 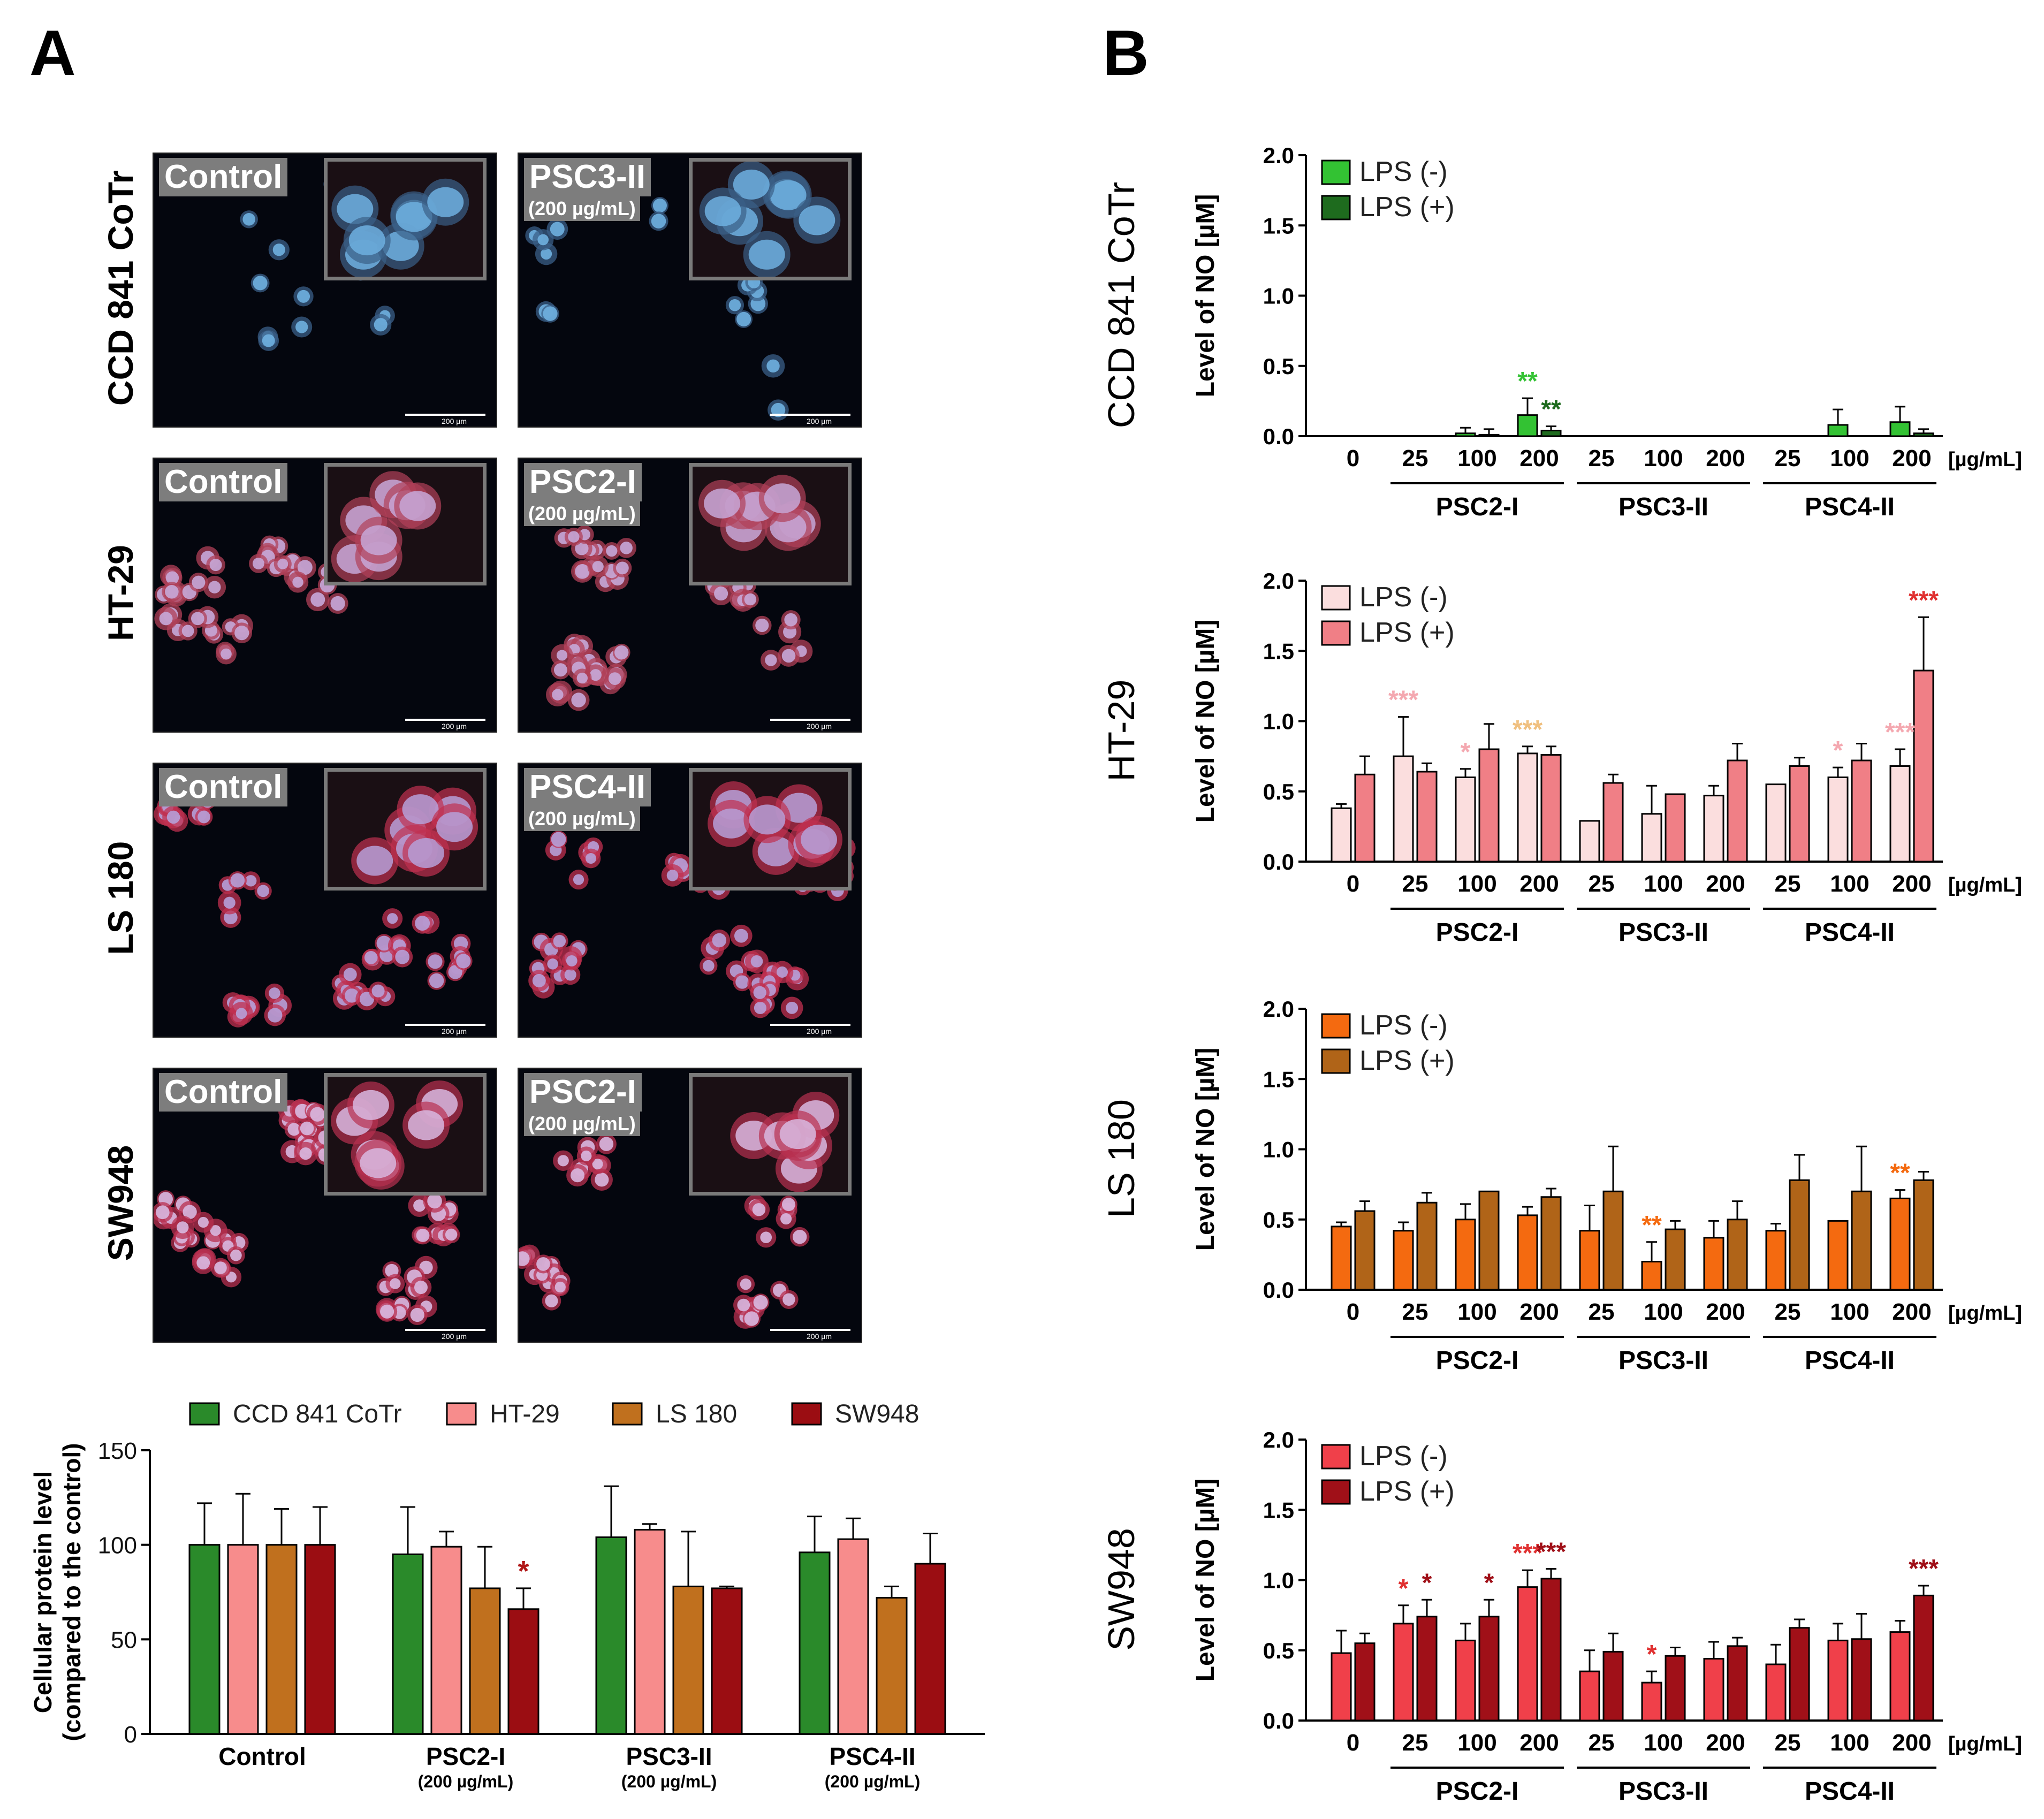 I want to click on legend-label: LS 180, so click(x=696, y=1414).